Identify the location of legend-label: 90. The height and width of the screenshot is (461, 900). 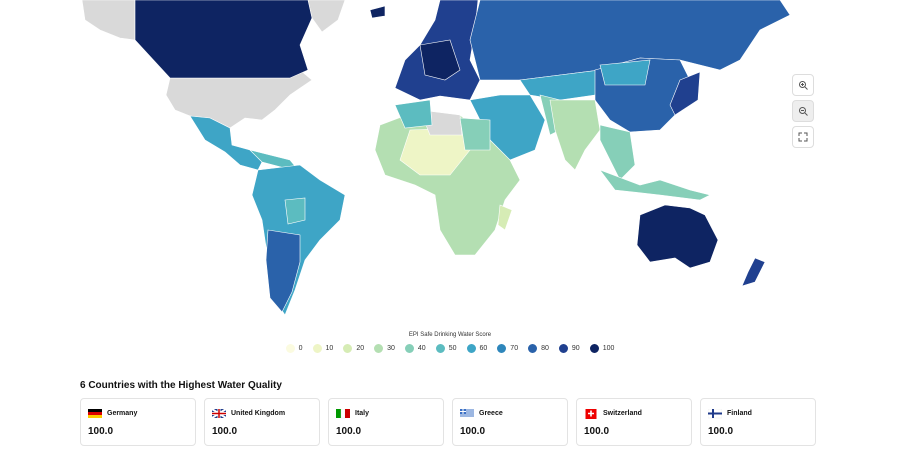
(575, 348).